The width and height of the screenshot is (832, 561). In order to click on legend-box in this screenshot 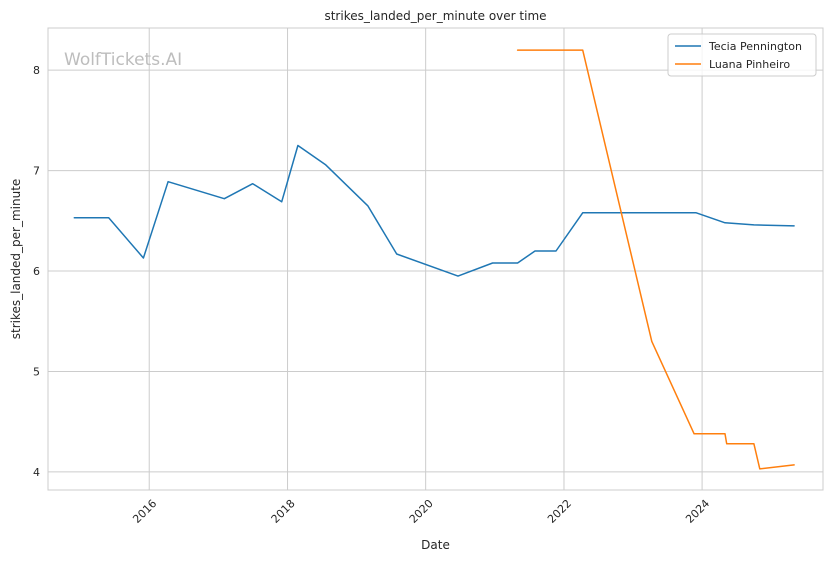, I will do `click(742, 55)`.